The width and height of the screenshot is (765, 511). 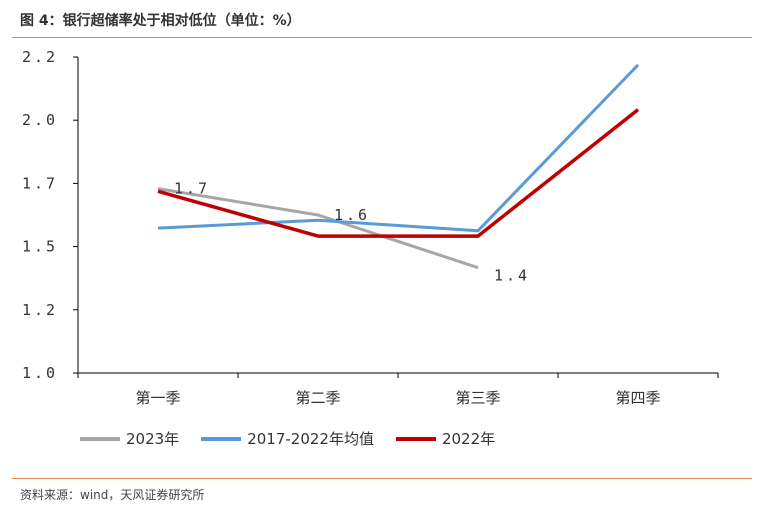 What do you see at coordinates (415, 438) in the screenshot?
I see `legend-swatch-2022` at bounding box center [415, 438].